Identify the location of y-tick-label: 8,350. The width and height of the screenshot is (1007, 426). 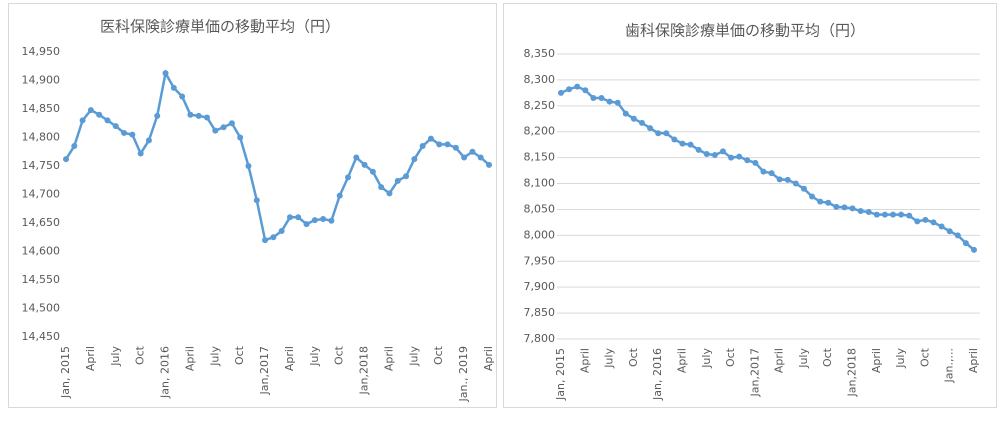
(540, 53).